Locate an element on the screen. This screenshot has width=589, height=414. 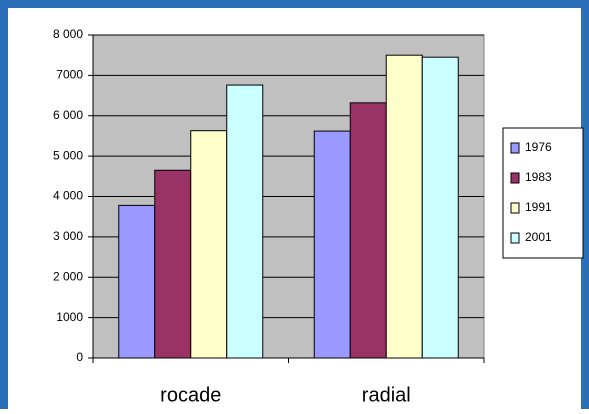
y-tick-label: 7000 is located at coordinates (69, 75).